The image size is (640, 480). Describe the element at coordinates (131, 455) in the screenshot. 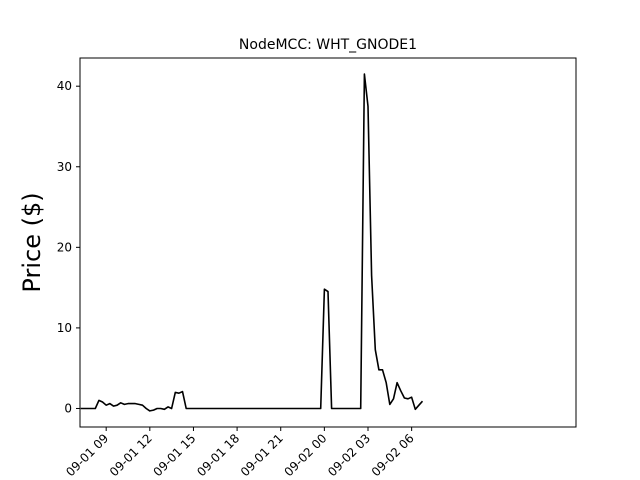

I see `x-tick-label: 09-01 12` at that location.